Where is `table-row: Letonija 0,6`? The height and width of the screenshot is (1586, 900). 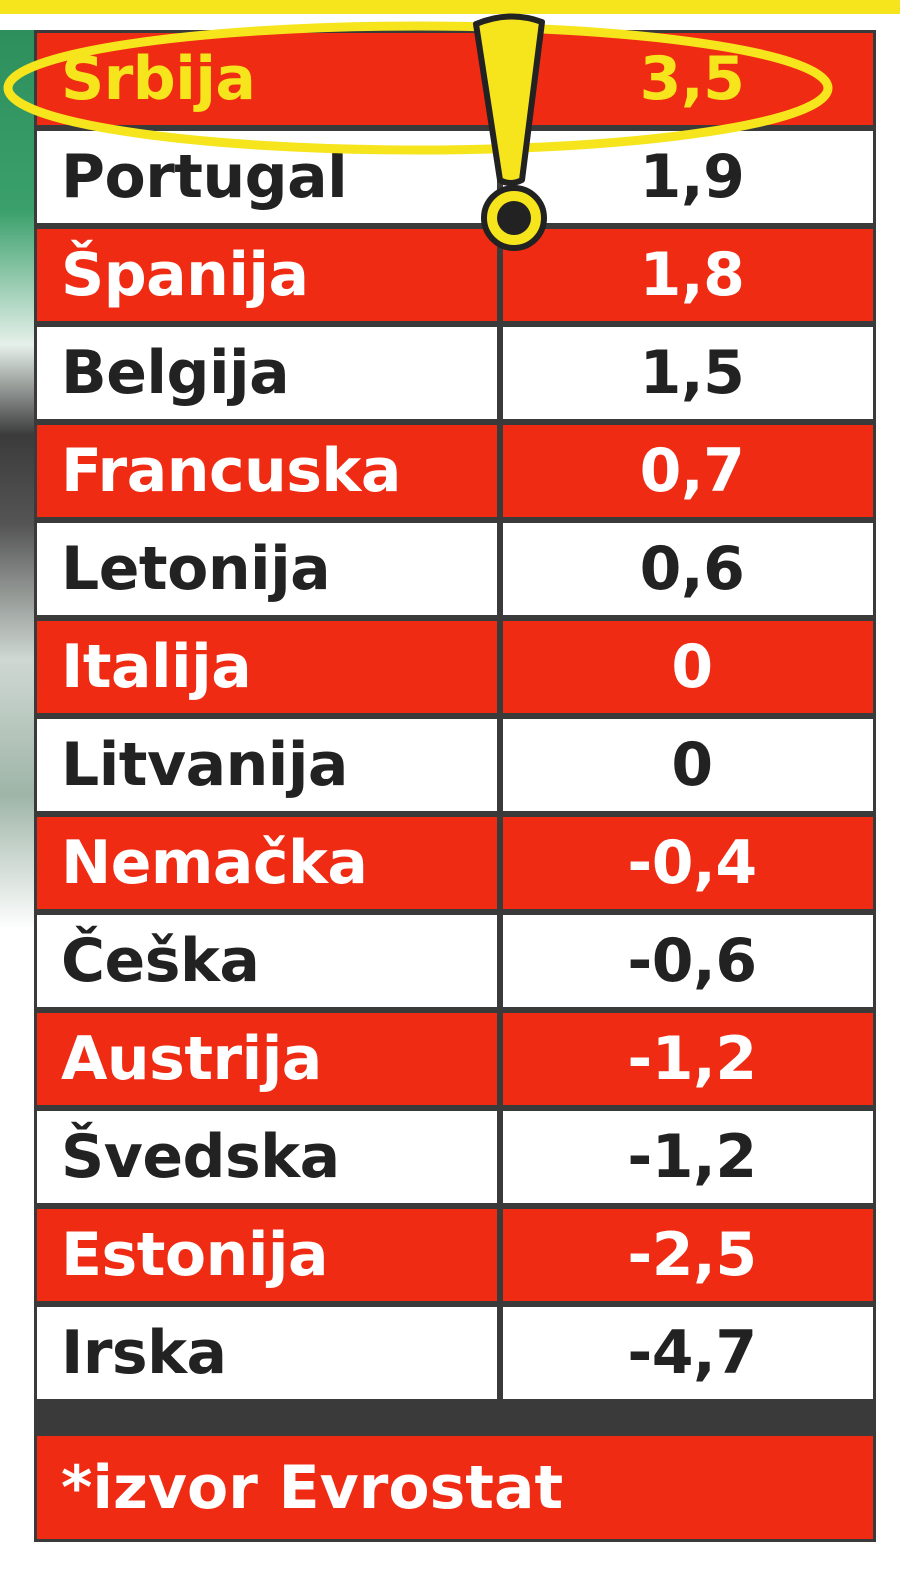
table-row: Letonija 0,6 is located at coordinates (455, 569).